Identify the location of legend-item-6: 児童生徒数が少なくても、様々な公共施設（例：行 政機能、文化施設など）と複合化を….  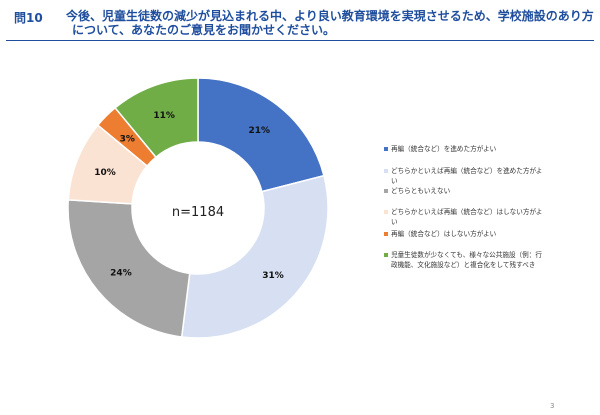
(489, 260).